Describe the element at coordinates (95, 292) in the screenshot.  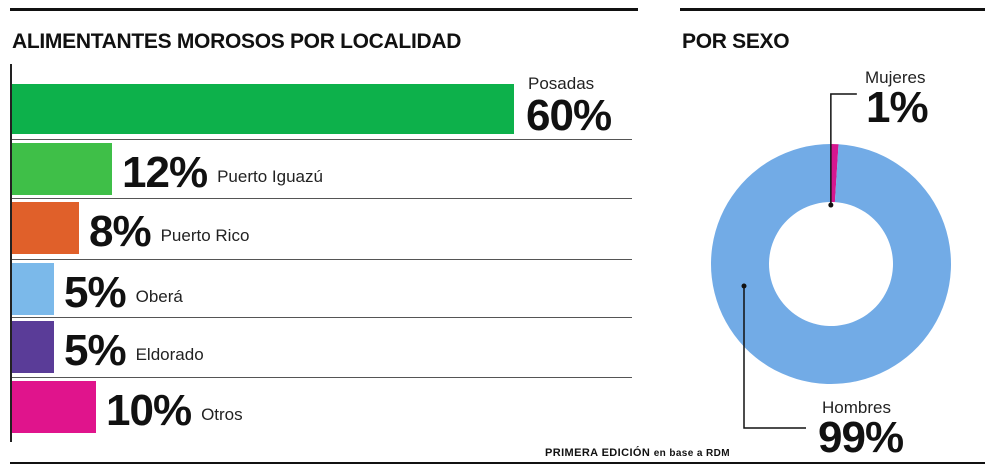
I see `value-label-obera: 5%` at that location.